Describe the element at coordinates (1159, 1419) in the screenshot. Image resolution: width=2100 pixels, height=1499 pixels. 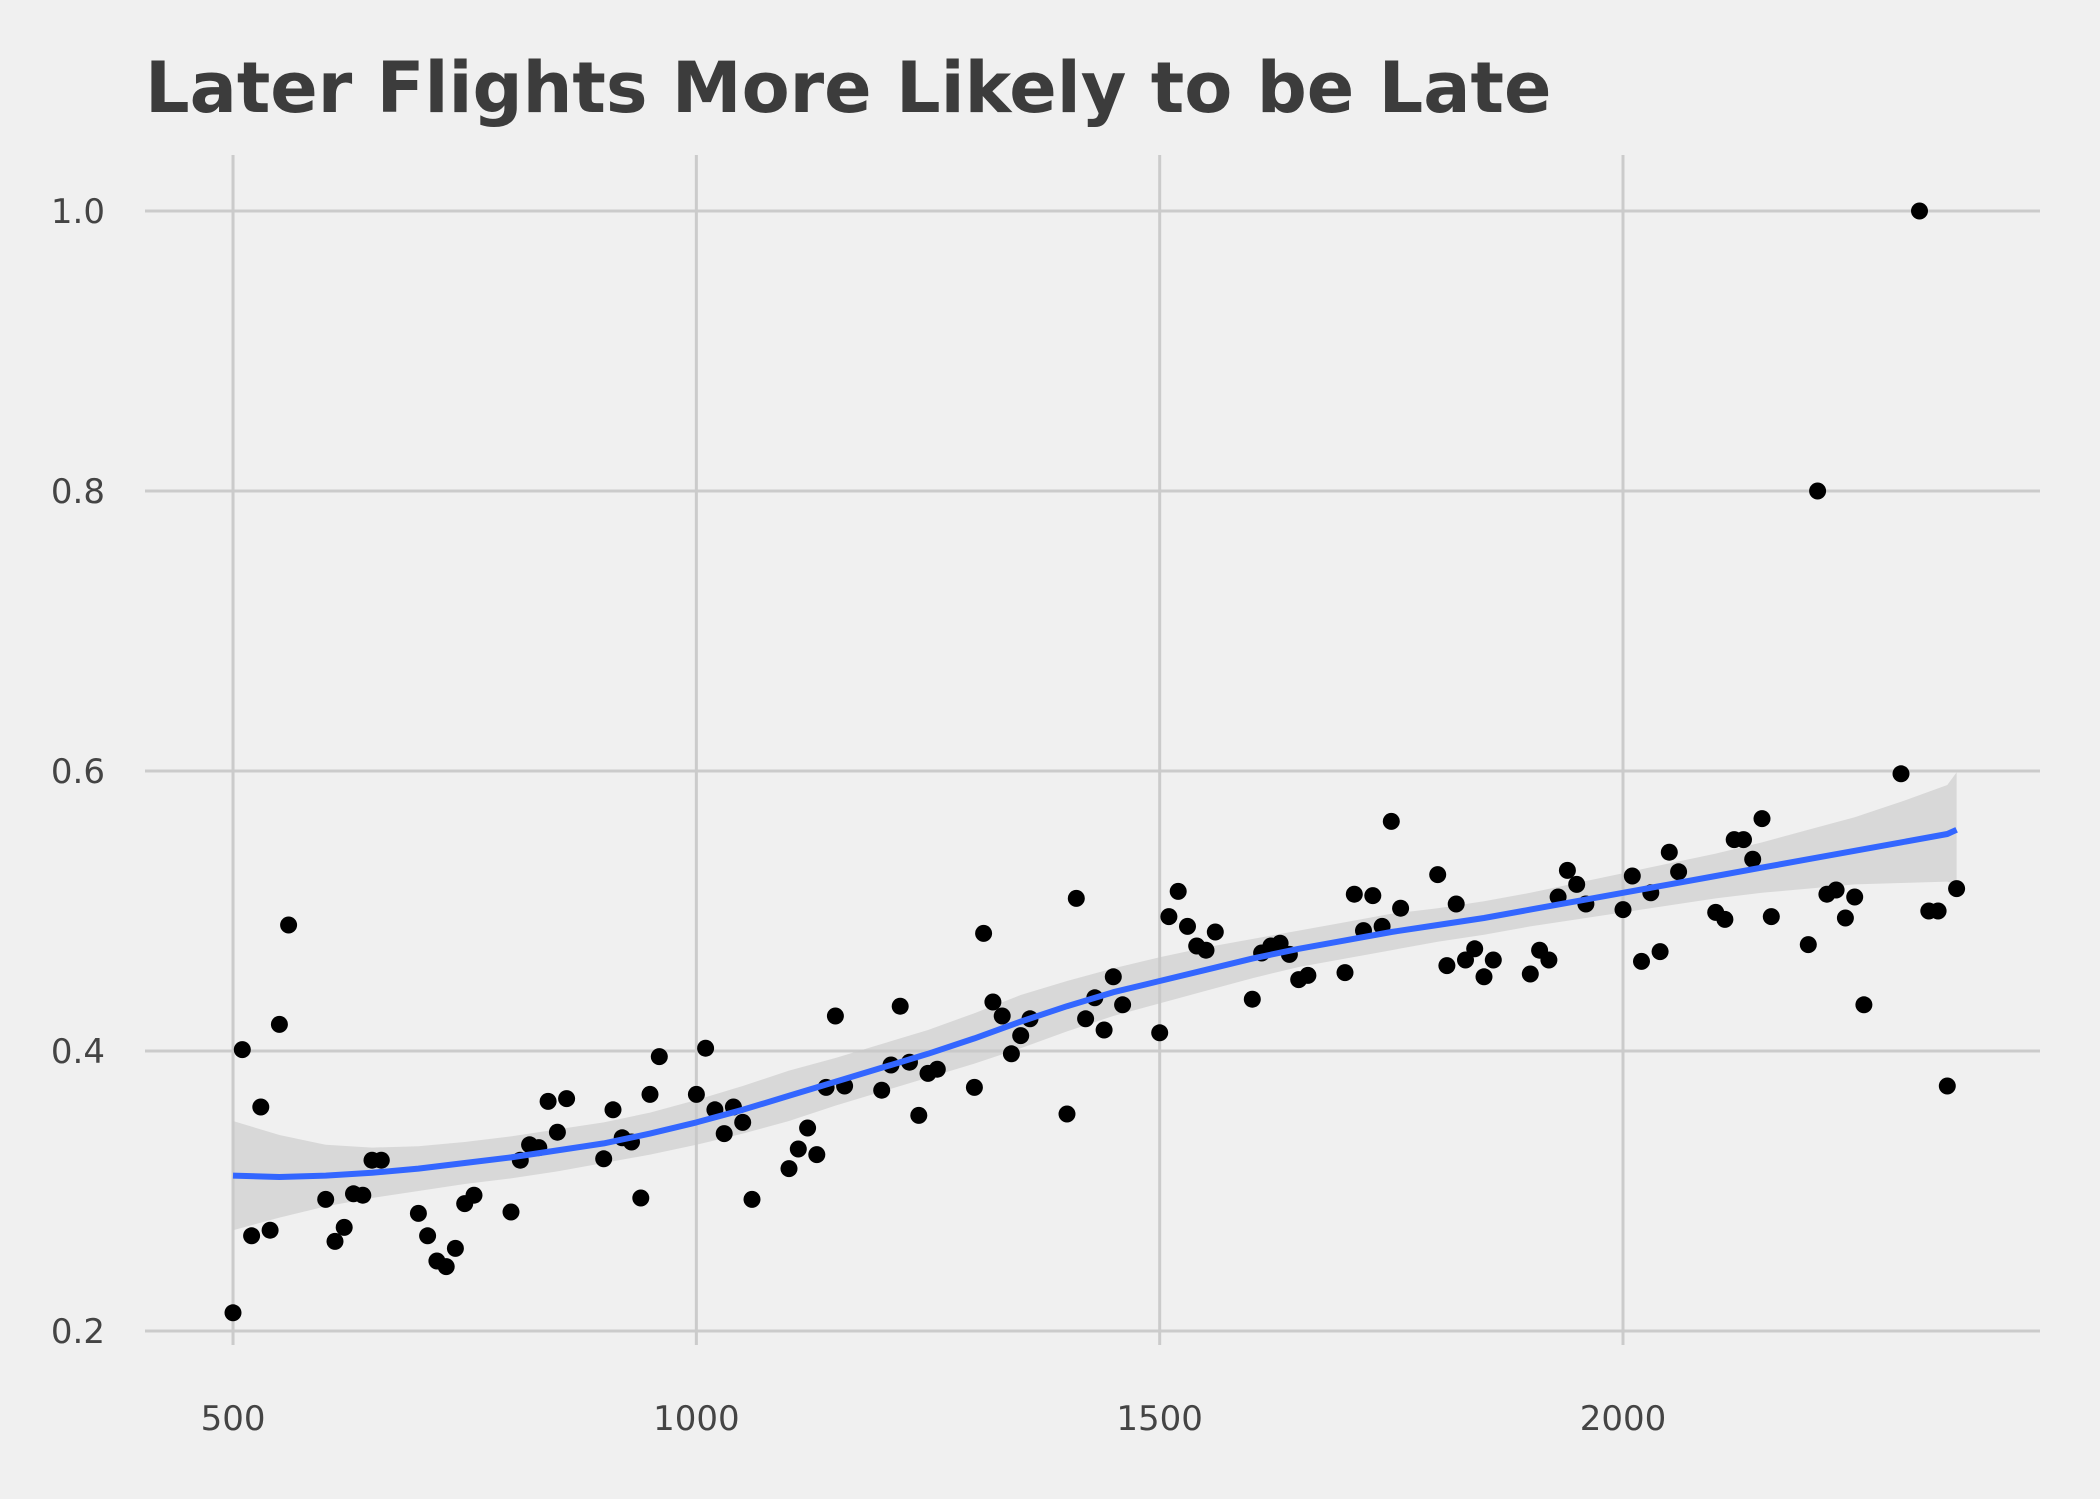
I see `x-tick-label: 1500` at that location.